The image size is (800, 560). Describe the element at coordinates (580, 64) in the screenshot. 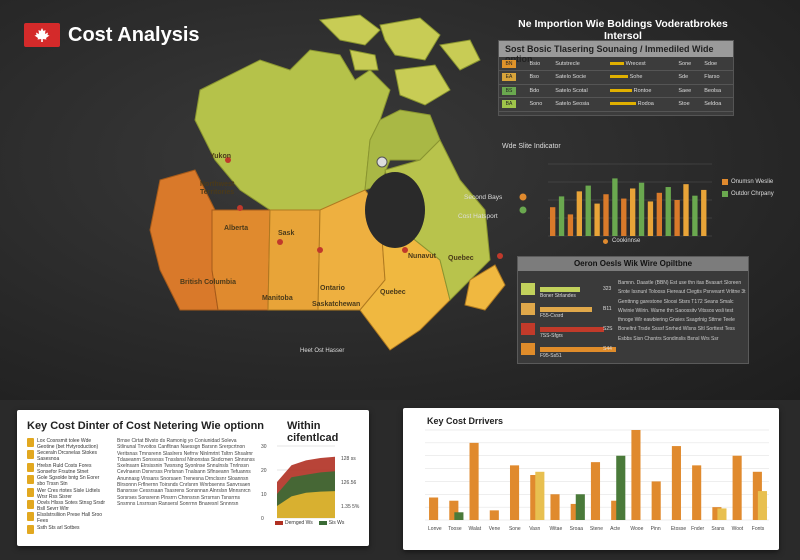

I see `table-cell: Sutstrecle` at that location.